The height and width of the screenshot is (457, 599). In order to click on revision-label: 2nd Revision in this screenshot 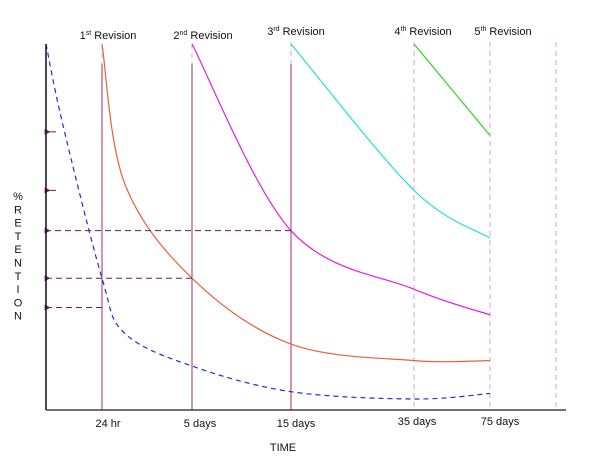, I will do `click(202, 36)`.